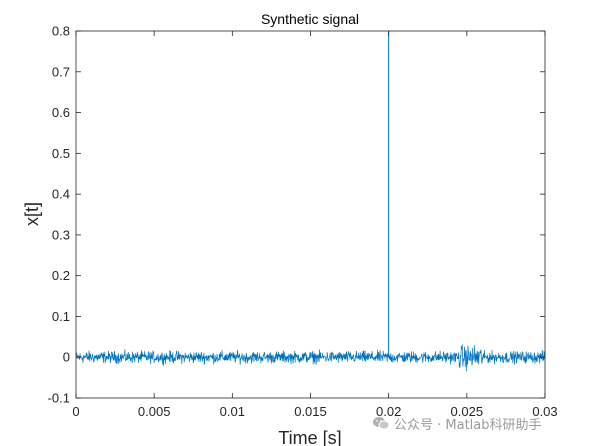  What do you see at coordinates (309, 437) in the screenshot?
I see `x-axis-title: Time [s]` at bounding box center [309, 437].